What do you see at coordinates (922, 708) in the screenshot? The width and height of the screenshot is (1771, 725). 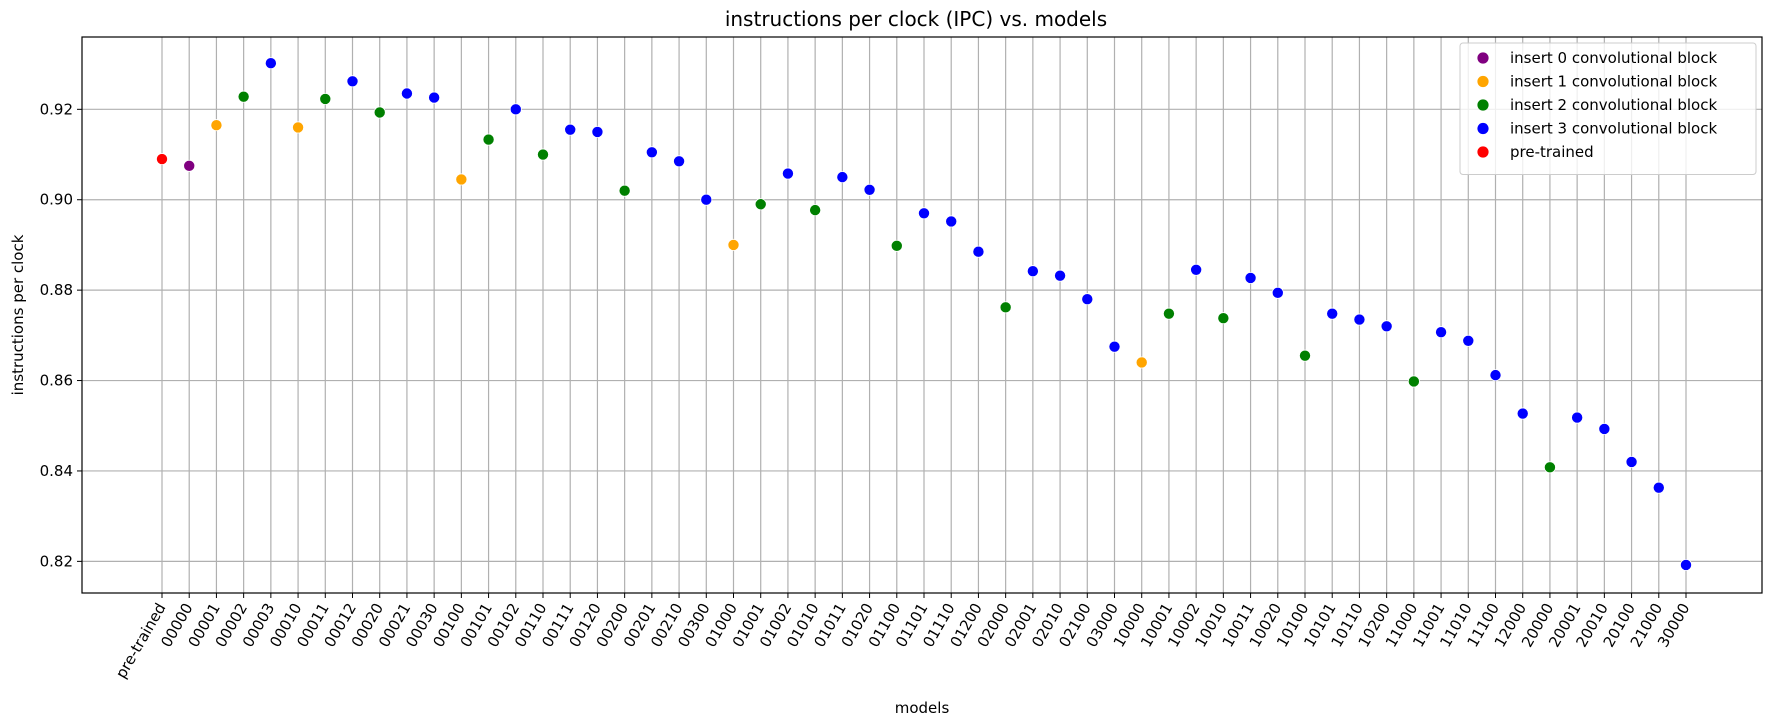 I see `x-axis-label: models` at bounding box center [922, 708].